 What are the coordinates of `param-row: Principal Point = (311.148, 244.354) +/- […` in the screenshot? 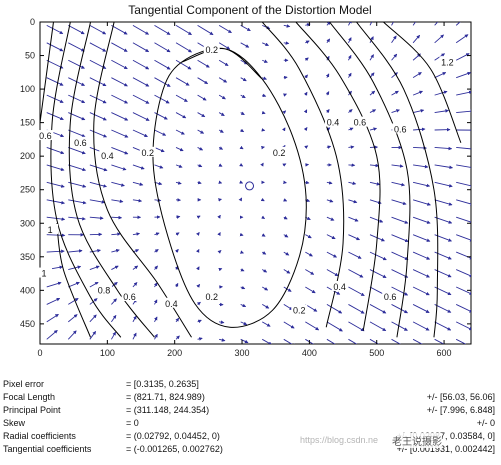 It's located at (250, 411).